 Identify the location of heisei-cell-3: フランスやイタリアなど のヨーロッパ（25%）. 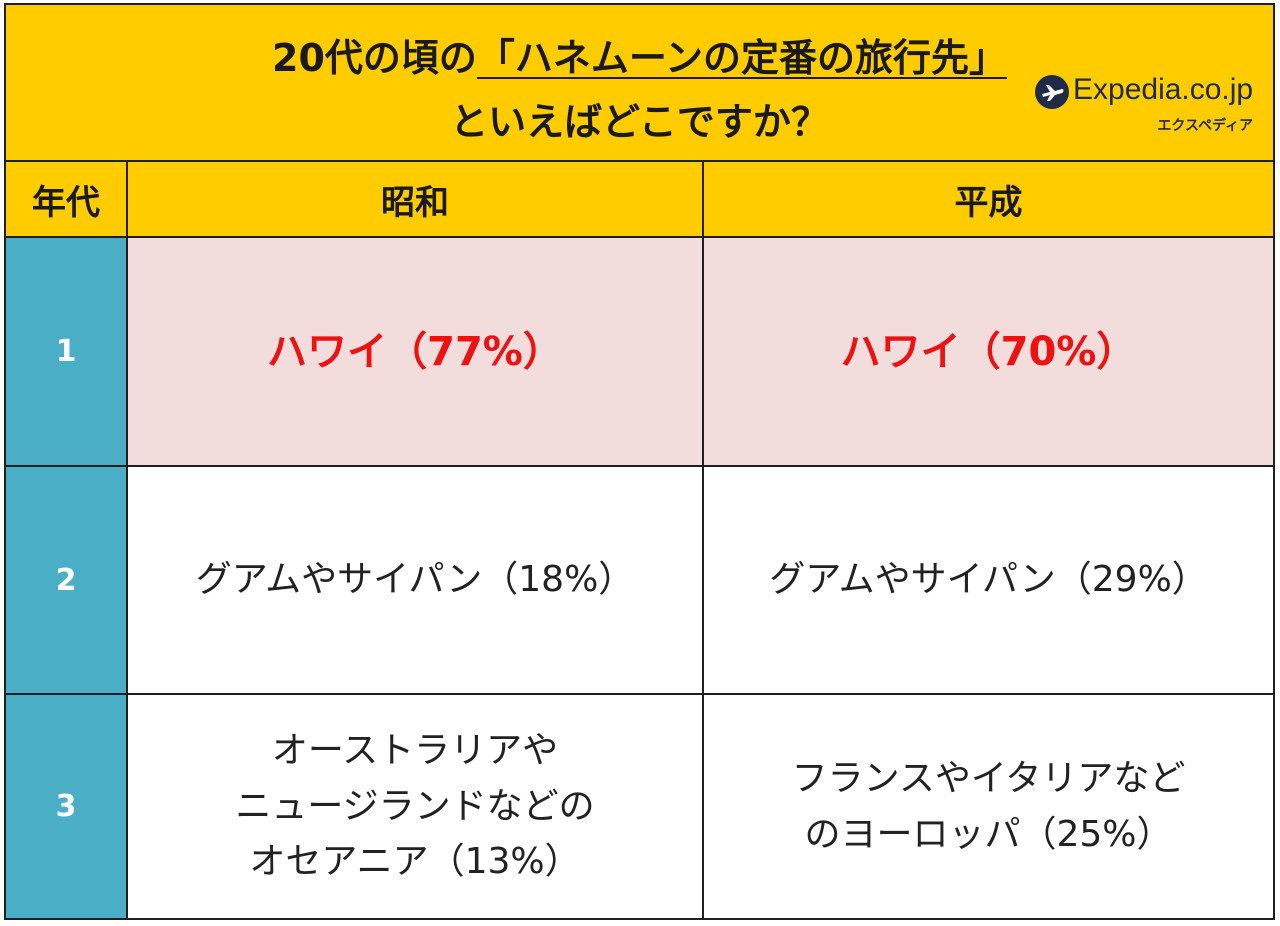
(988, 806).